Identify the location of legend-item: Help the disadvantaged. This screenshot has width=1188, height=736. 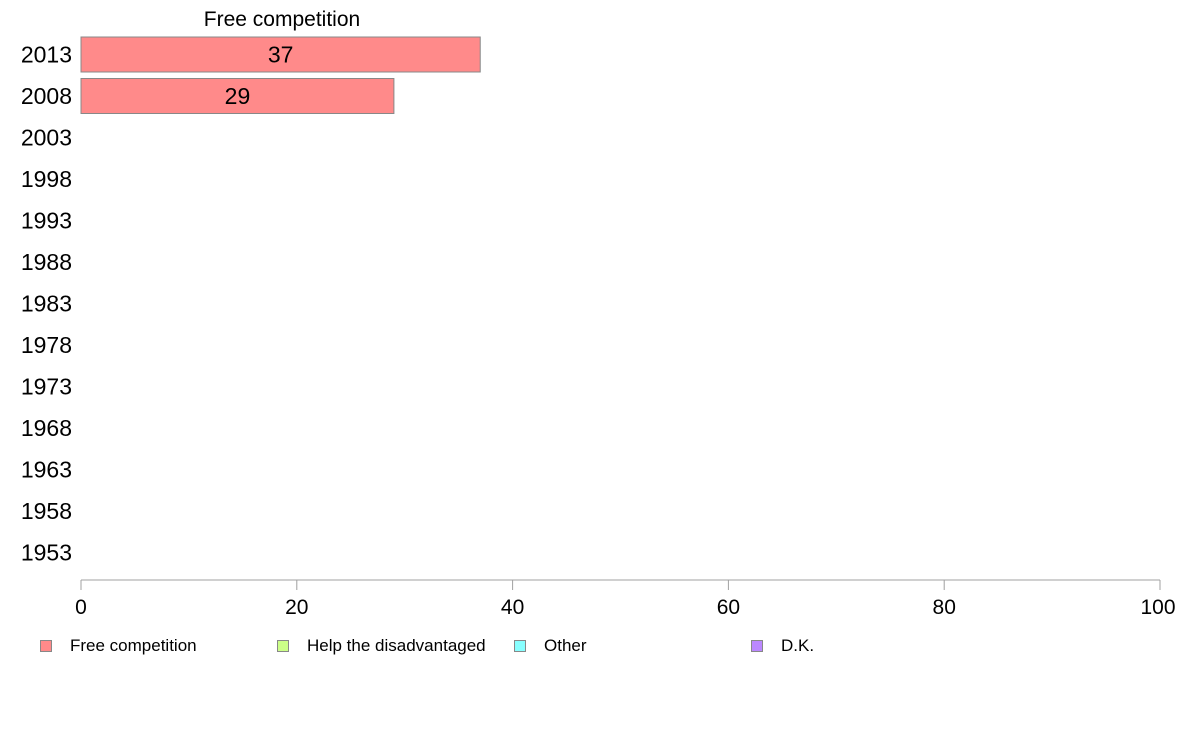
(381, 646).